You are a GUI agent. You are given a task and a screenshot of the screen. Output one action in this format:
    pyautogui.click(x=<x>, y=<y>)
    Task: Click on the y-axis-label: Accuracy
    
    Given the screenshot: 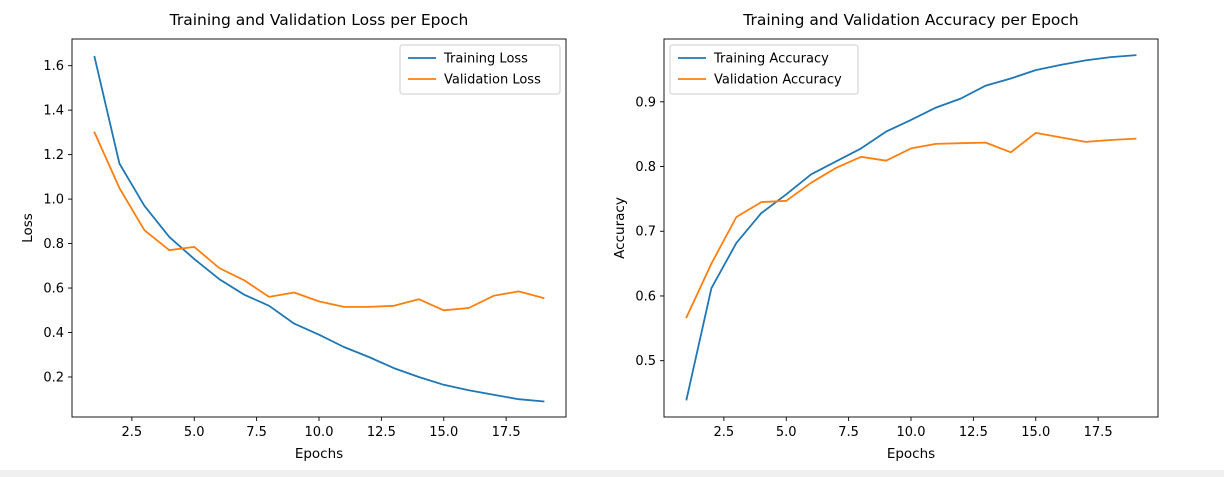 What is the action you would take?
    pyautogui.click(x=620, y=228)
    